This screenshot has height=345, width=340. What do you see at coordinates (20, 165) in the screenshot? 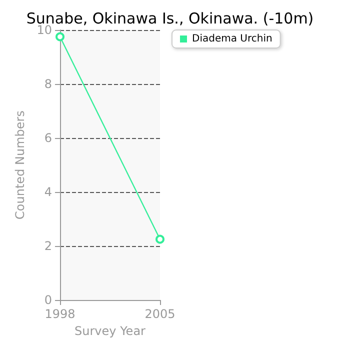
I see `y-axis-title: Counted Numbers` at bounding box center [20, 165].